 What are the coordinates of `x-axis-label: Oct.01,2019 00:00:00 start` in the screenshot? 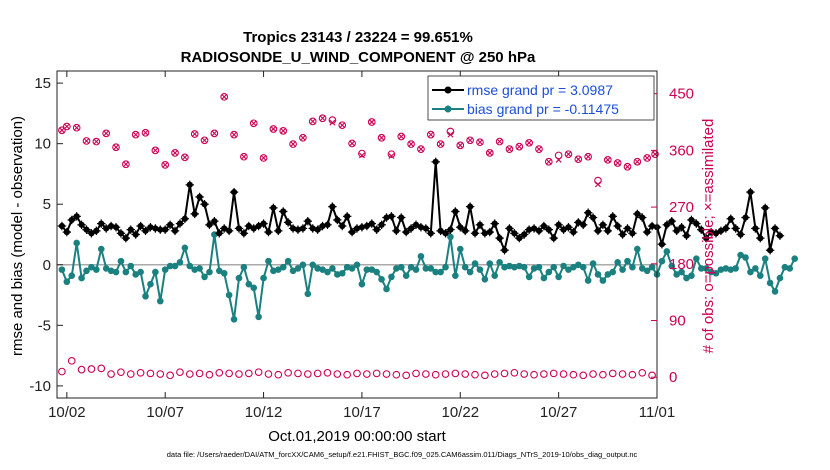 It's located at (357, 436).